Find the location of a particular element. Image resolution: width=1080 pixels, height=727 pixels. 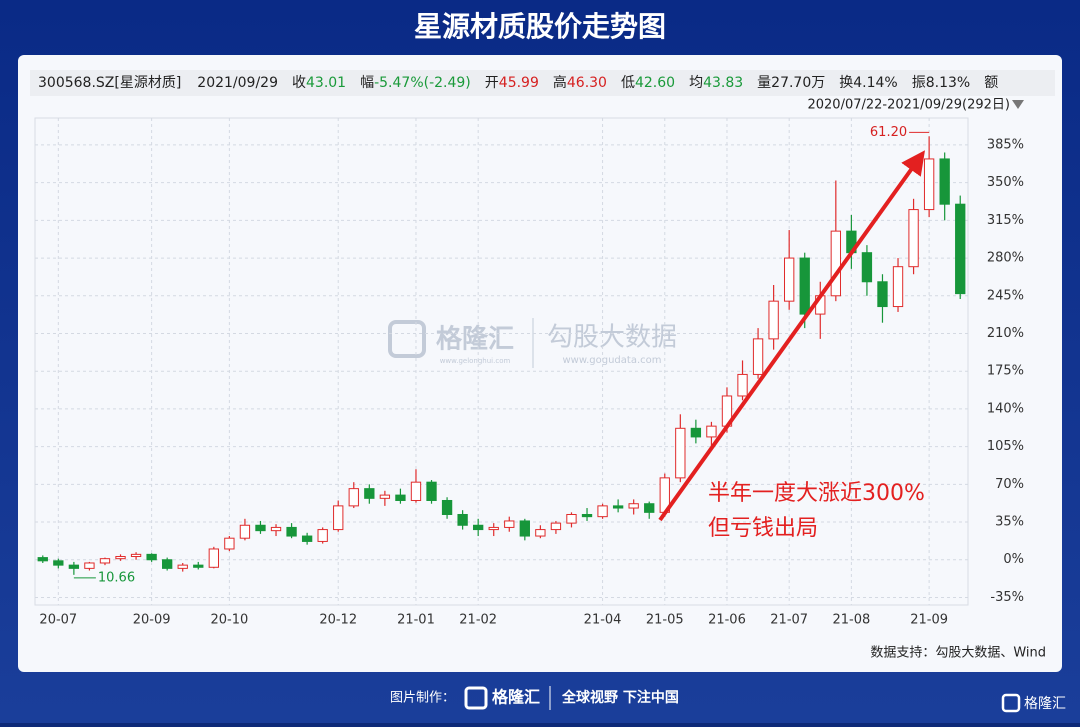

stock-code: 300568.SZ[星源材质] is located at coordinates (109, 83).